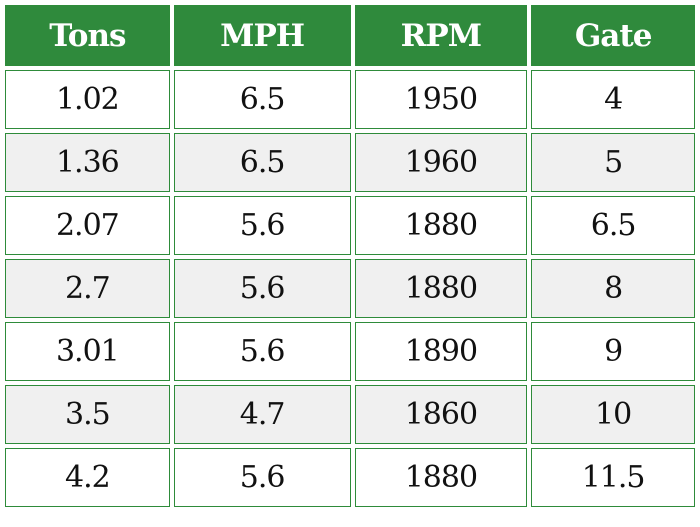  I want to click on header-row: Tons MPH RPM Gate, so click(350, 35).